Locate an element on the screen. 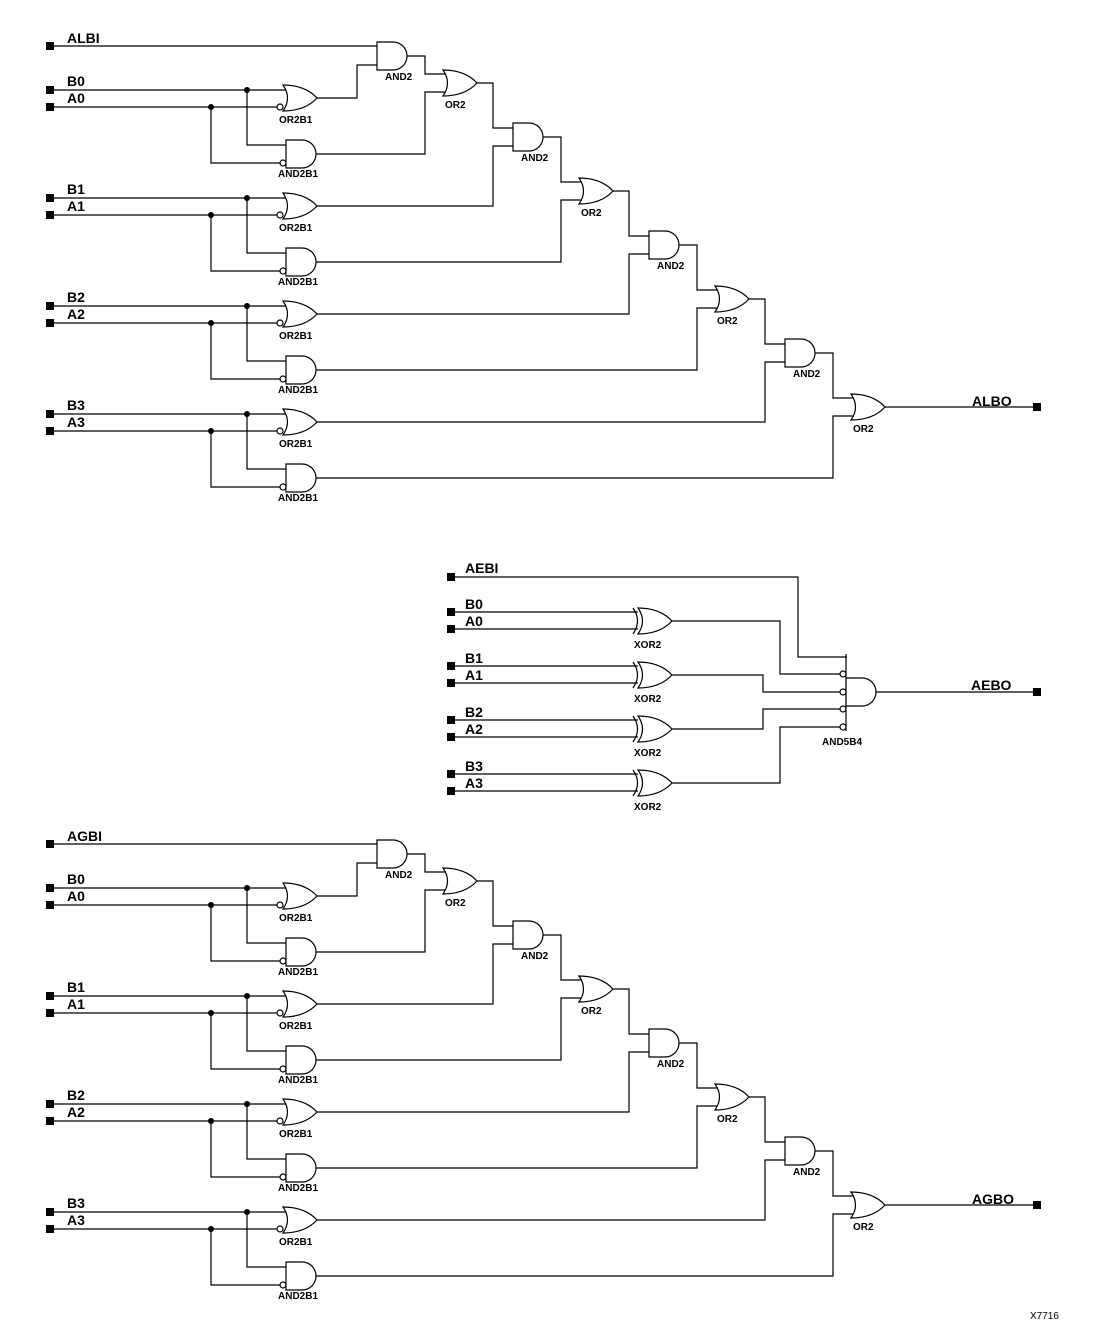  port-a2 is located at coordinates (50, 1121).